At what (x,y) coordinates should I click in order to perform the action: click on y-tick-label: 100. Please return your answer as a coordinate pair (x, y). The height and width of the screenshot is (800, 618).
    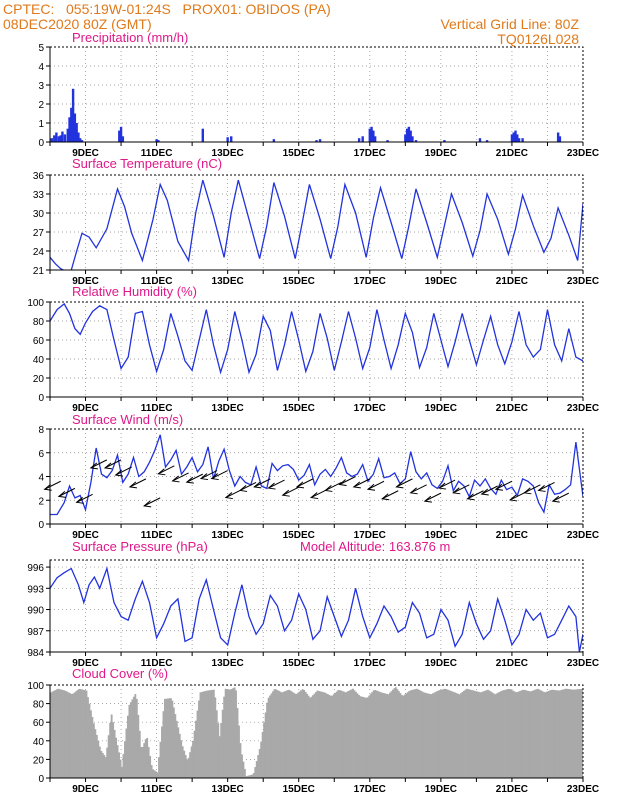
    Looking at the image, I should click on (35, 686).